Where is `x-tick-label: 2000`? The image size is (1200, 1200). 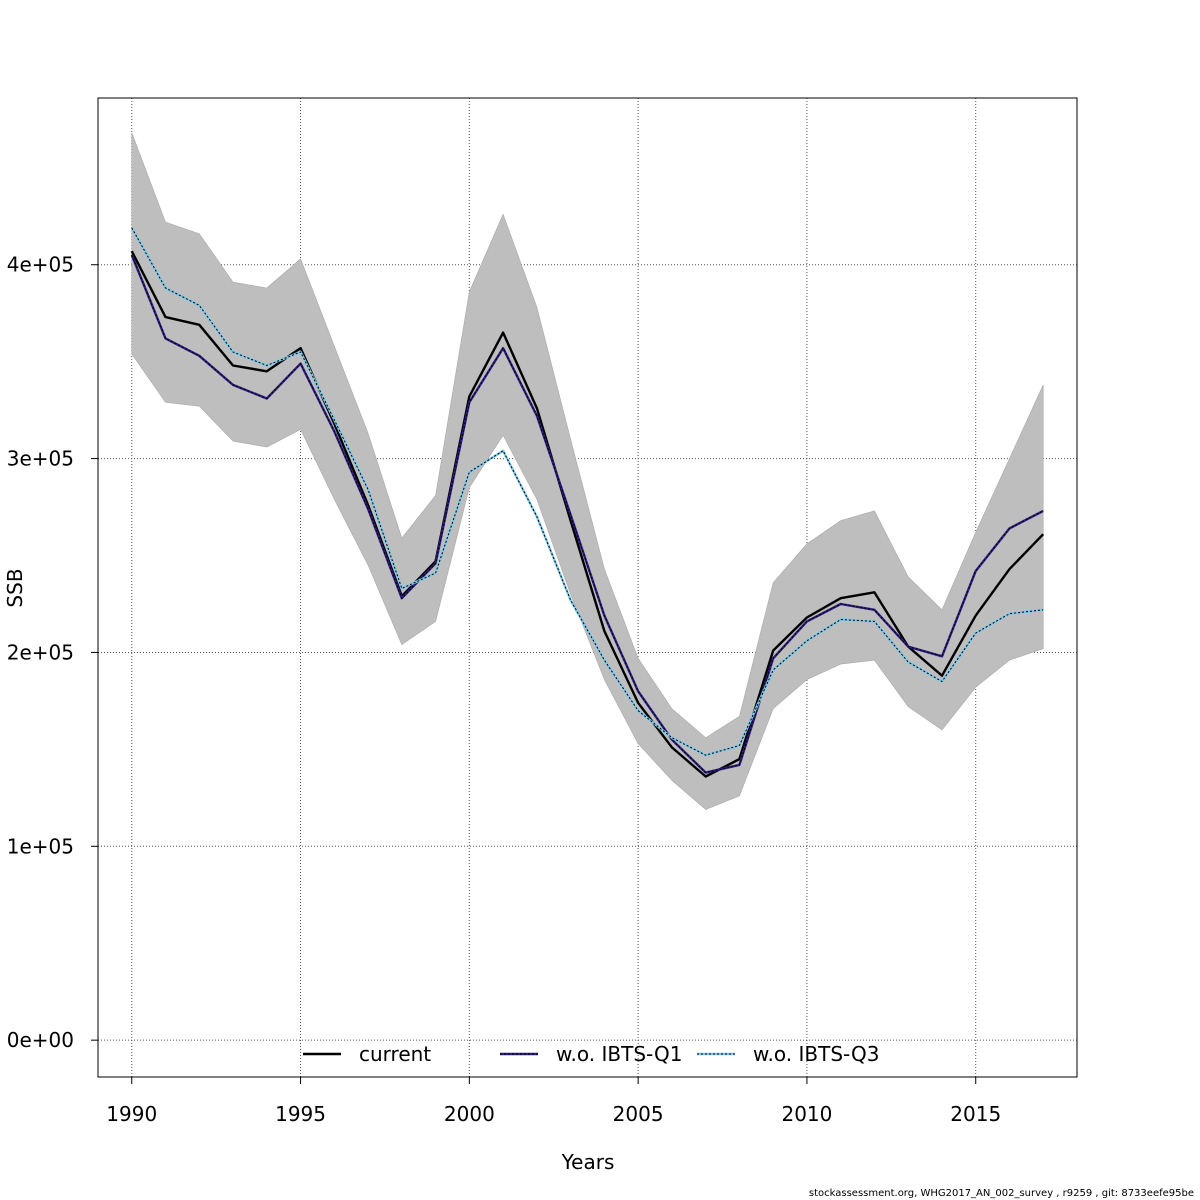 x-tick-label: 2000 is located at coordinates (469, 1114).